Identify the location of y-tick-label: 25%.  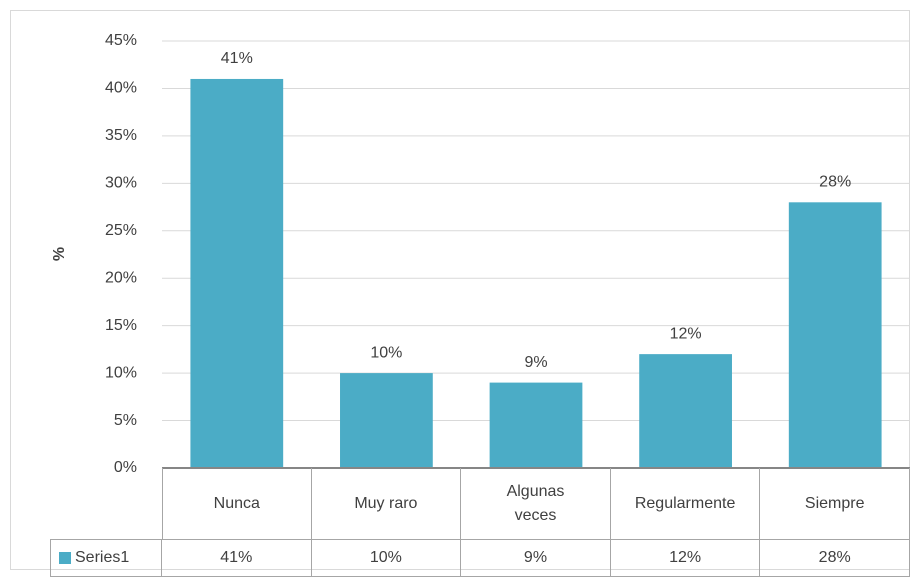
(121, 230).